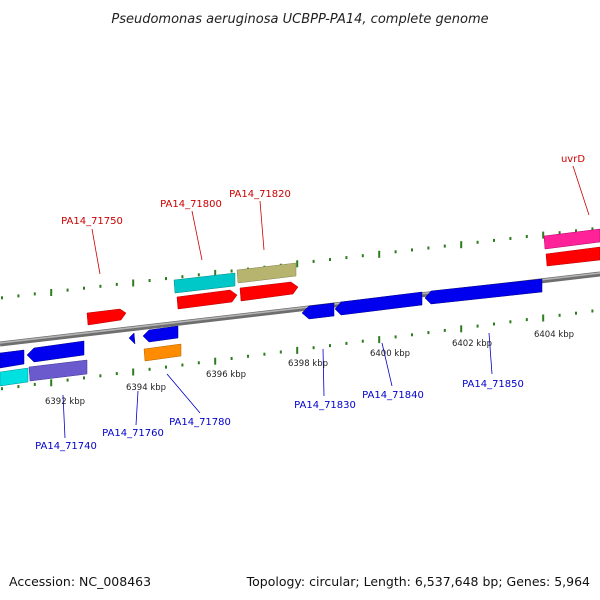  What do you see at coordinates (493, 384) in the screenshot?
I see `gene-label-pa14-71850: PA14_71850` at bounding box center [493, 384].